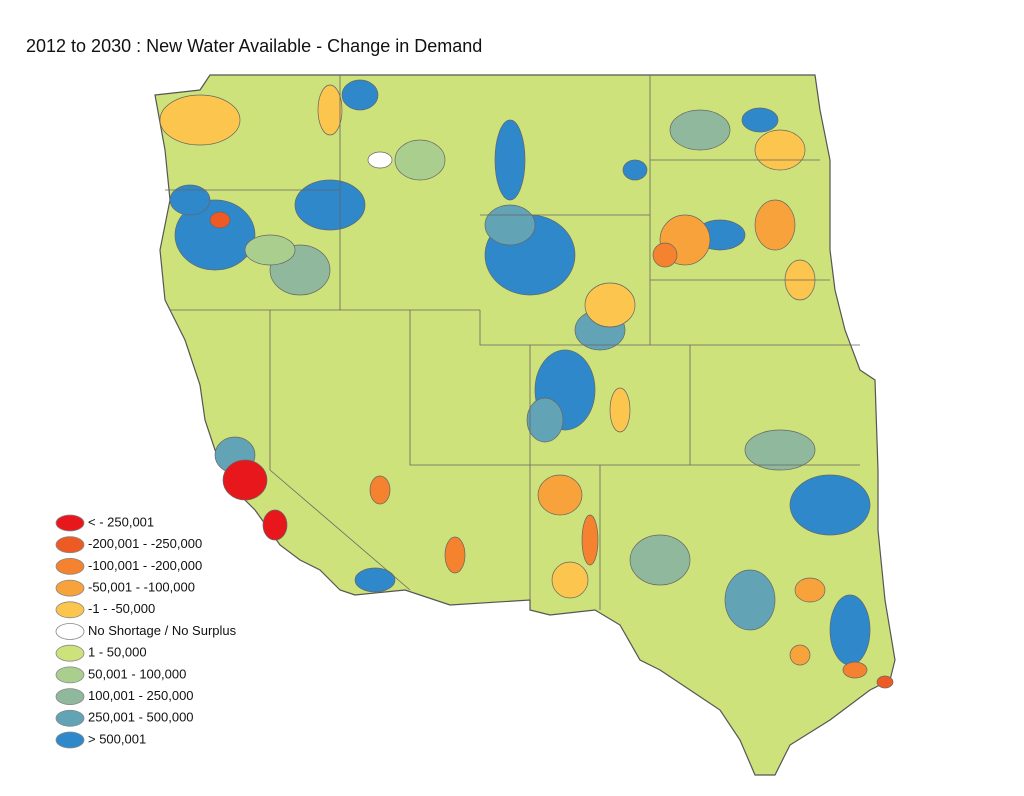 Image resolution: width=1024 pixels, height=796 pixels. Describe the element at coordinates (117, 652) in the screenshot. I see `legend-label: 1 - 50,000` at that location.